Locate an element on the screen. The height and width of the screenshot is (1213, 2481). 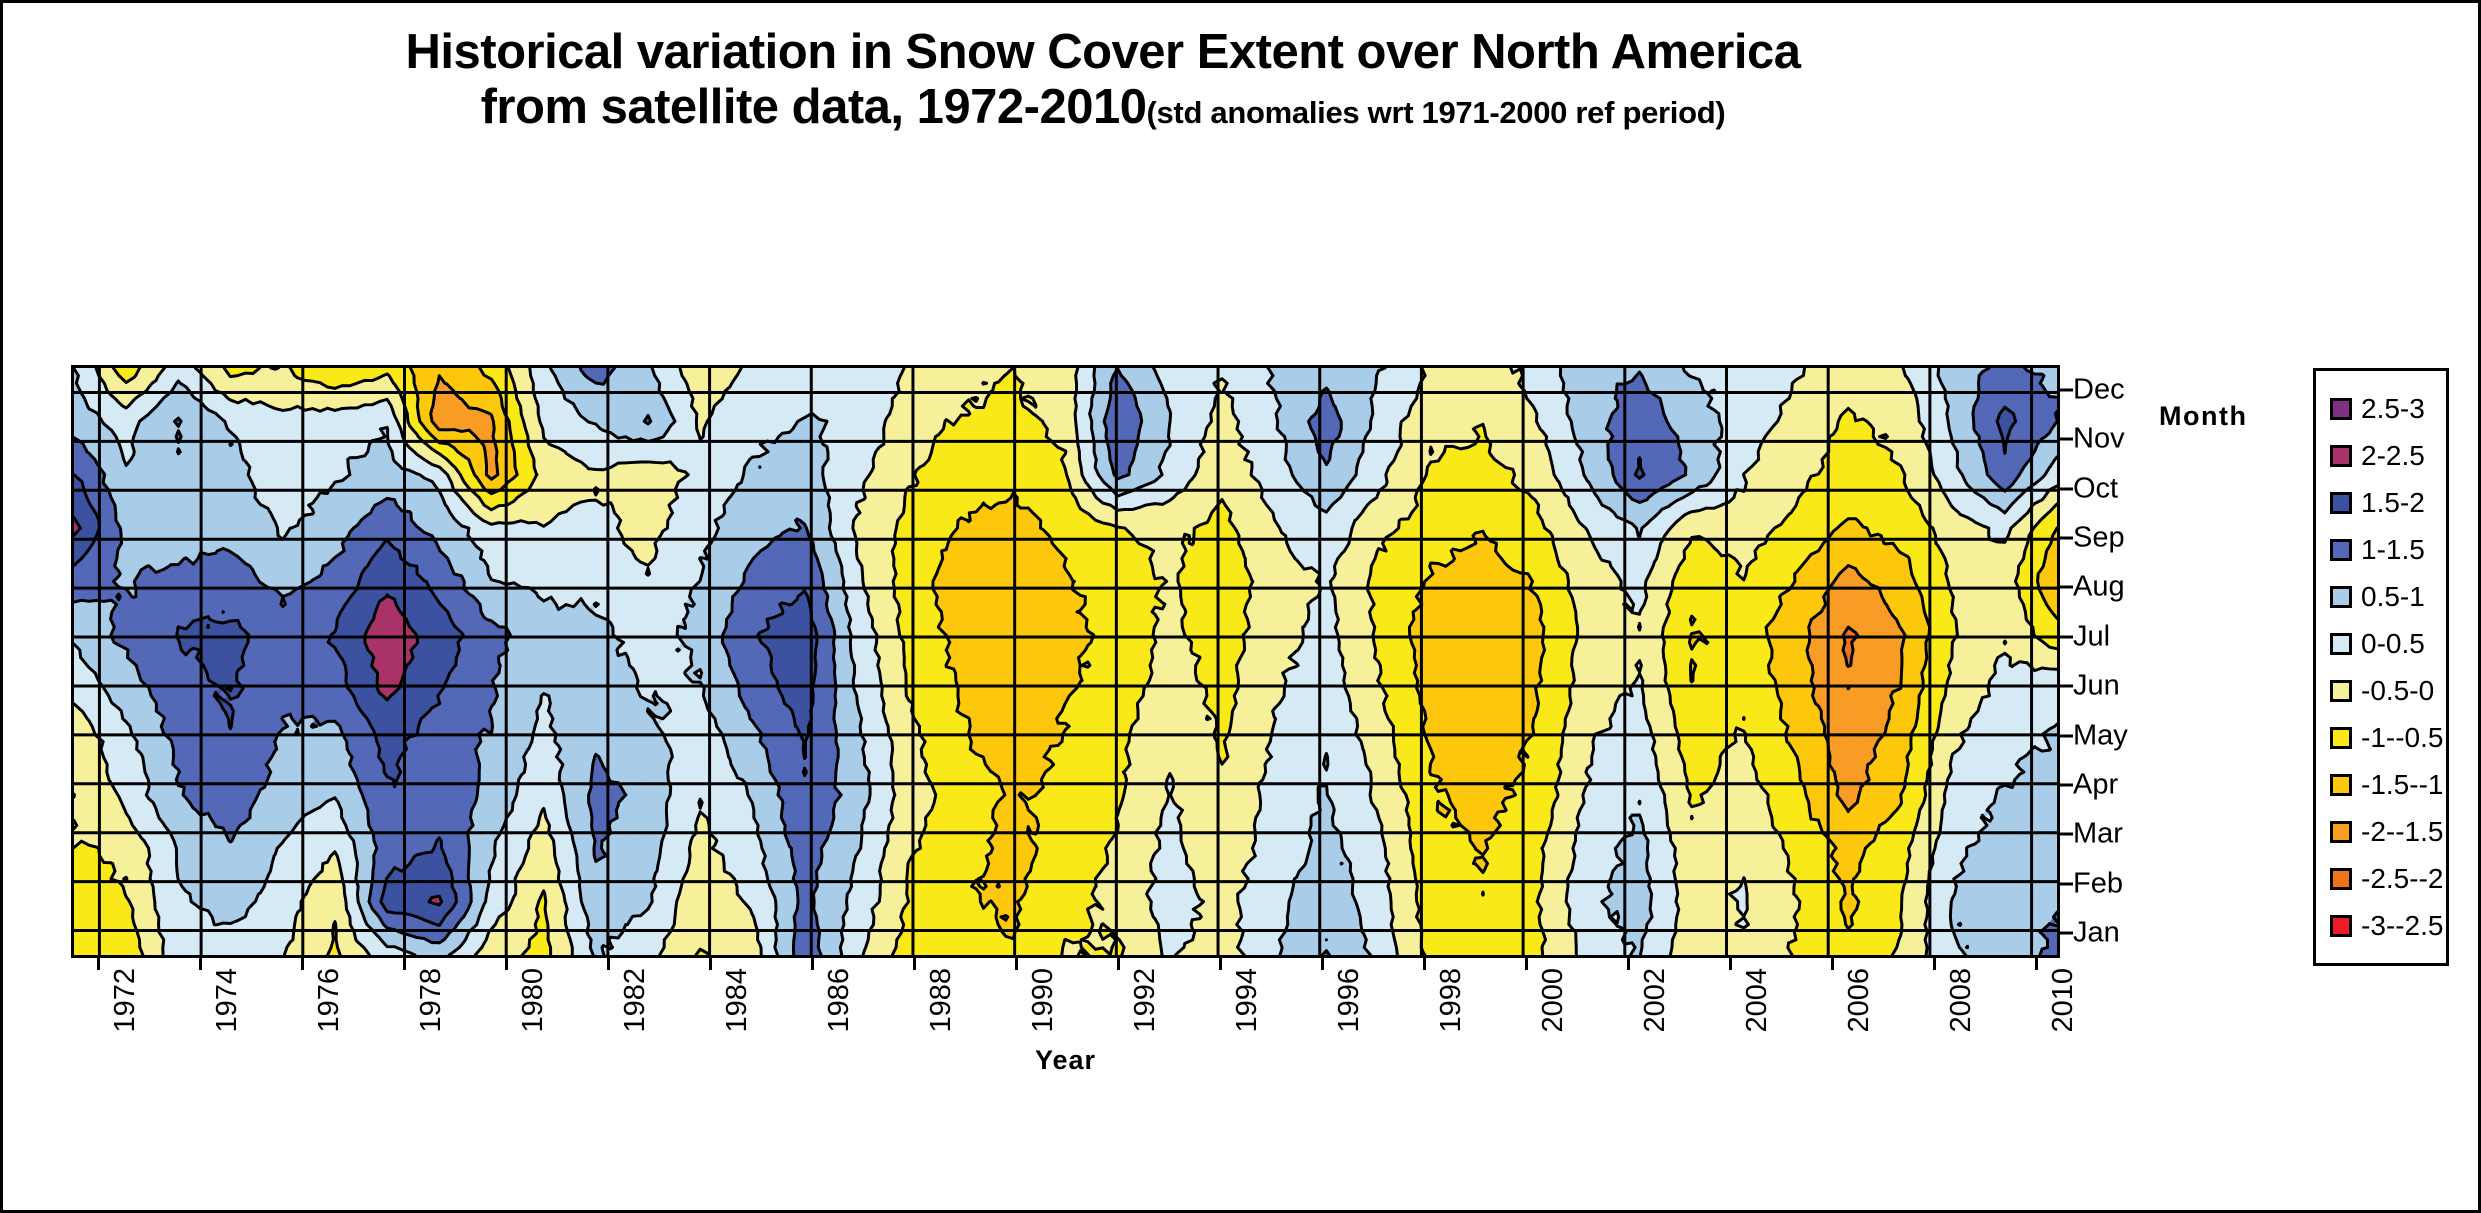
legend-label: 1.5-2 is located at coordinates (2393, 502).